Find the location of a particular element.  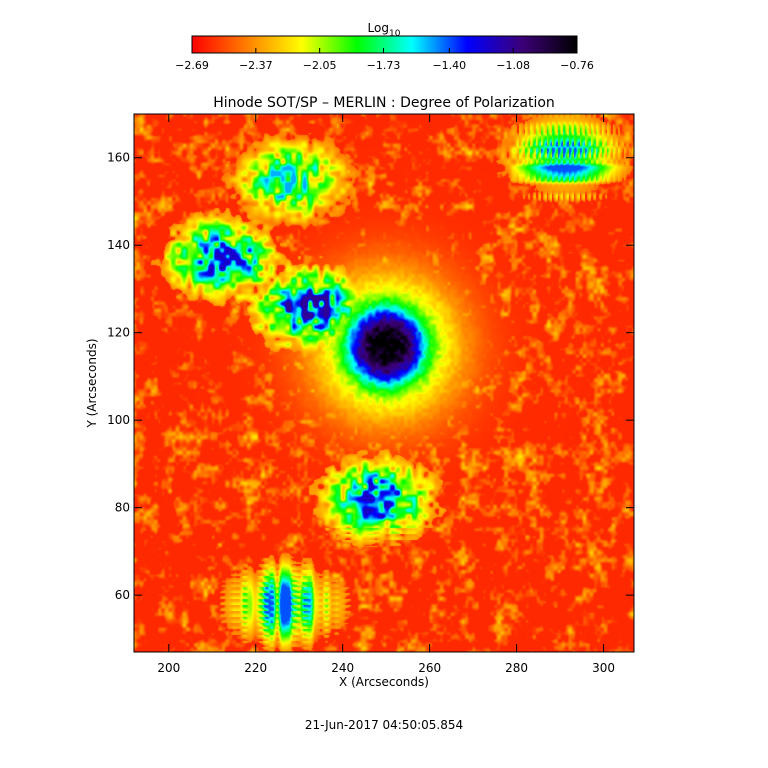

colorbar-label: Log10 is located at coordinates (384, 30).